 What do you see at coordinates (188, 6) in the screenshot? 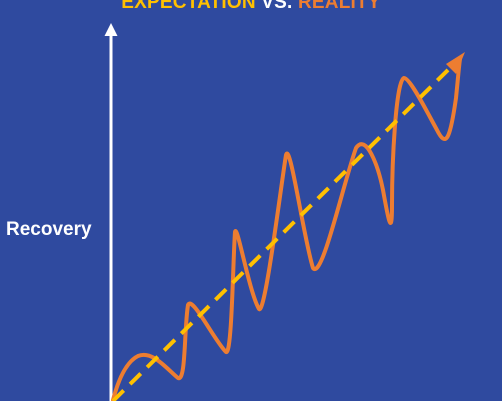
I see `title-expectation: EXPECTATION` at bounding box center [188, 6].